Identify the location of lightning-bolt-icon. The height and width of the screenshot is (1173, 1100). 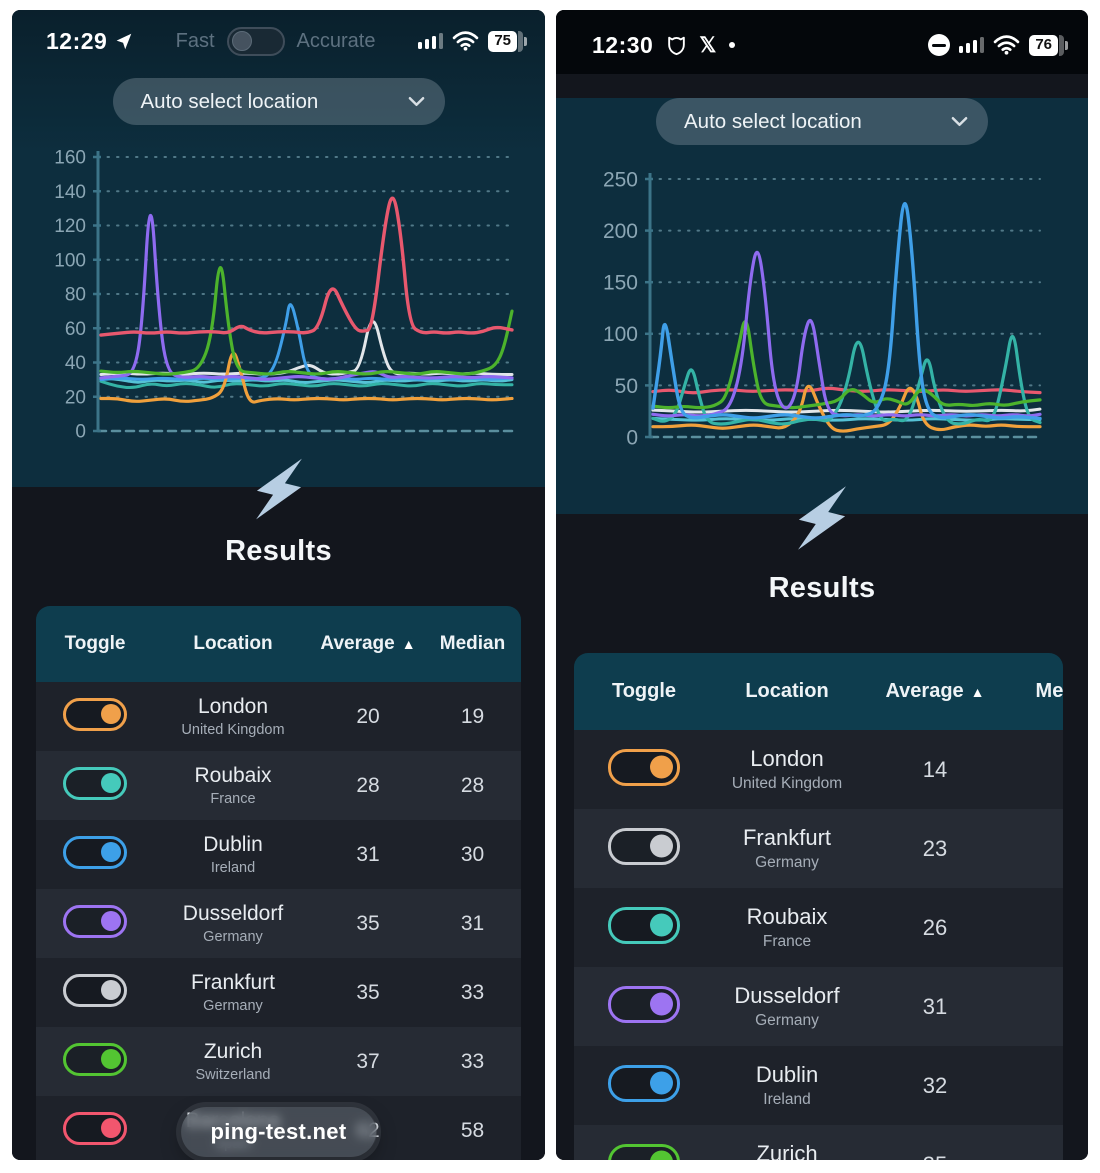
(822, 518).